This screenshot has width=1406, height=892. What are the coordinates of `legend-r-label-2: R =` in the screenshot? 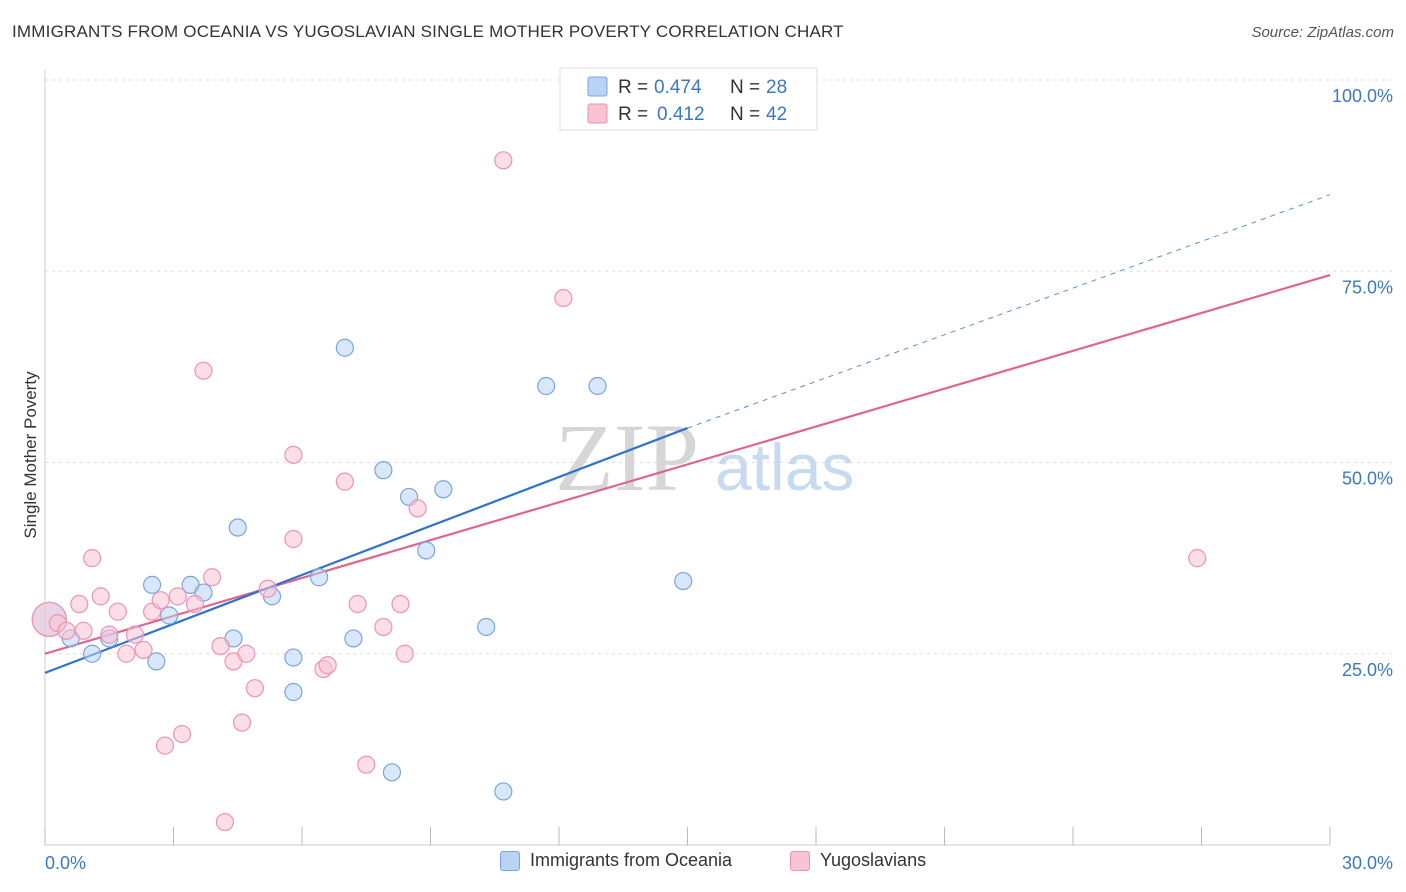 It's located at (633, 114).